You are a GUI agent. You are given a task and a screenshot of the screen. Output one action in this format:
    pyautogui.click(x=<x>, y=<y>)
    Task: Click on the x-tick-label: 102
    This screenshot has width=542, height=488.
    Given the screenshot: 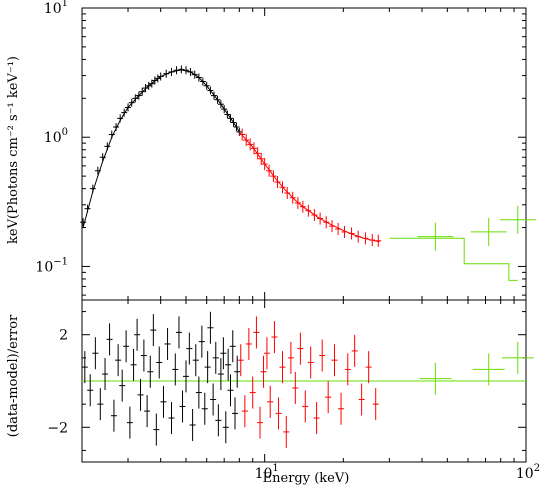 What is the action you would take?
    pyautogui.click(x=528, y=472)
    